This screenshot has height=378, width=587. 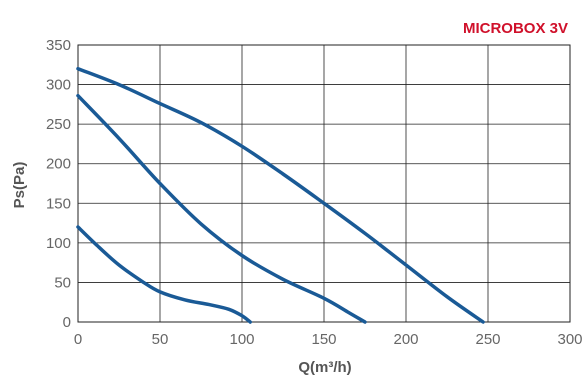 What do you see at coordinates (58, 203) in the screenshot?
I see `y-tick-label: 150` at bounding box center [58, 203].